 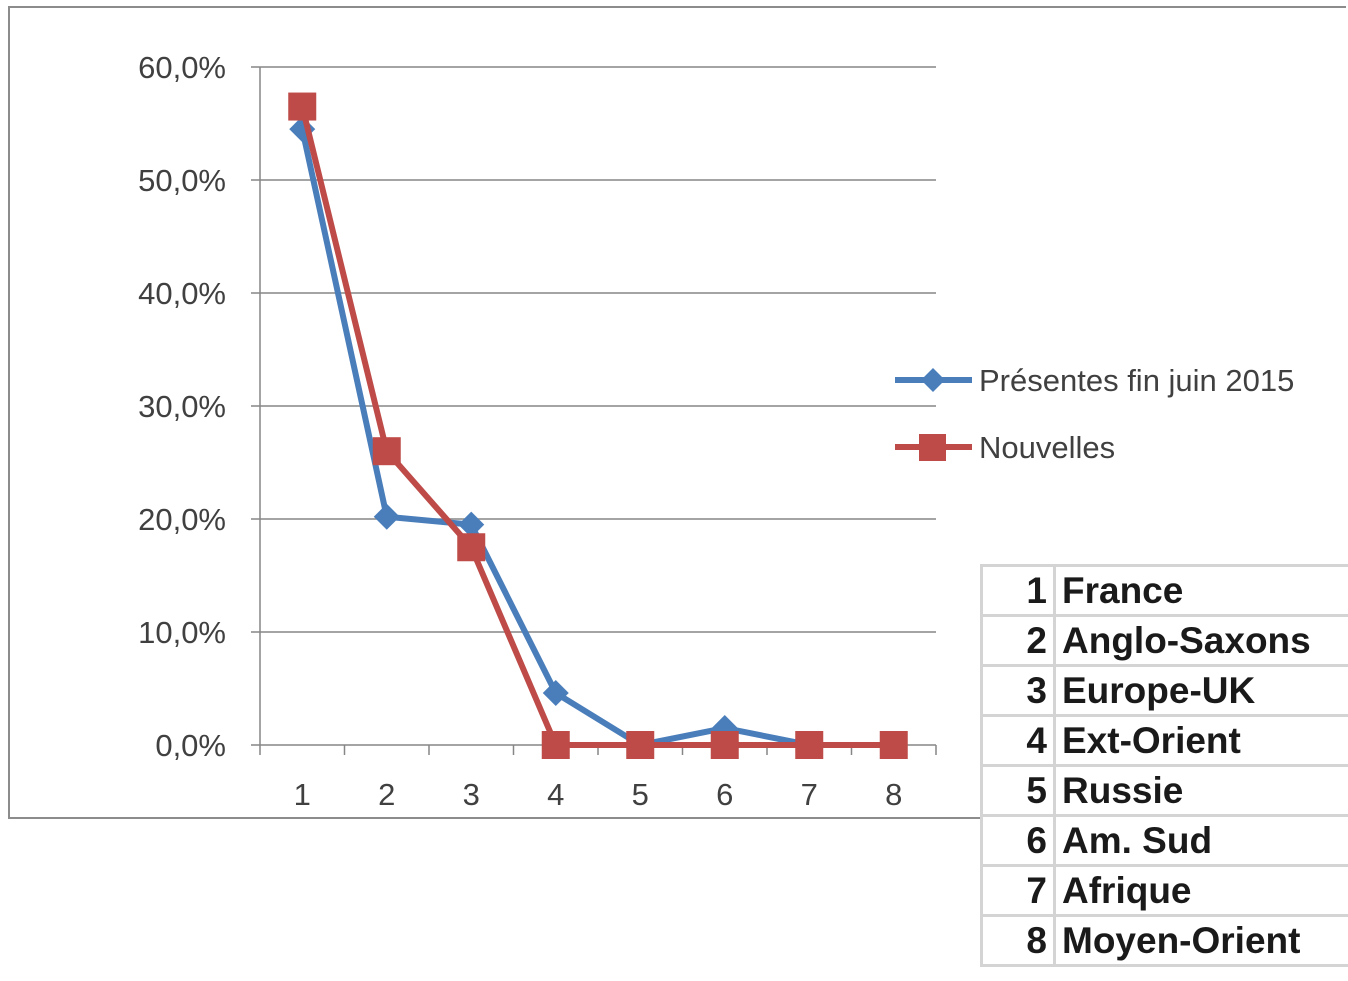 I want to click on key-region-name: Ext-Orient, so click(x=1200, y=740).